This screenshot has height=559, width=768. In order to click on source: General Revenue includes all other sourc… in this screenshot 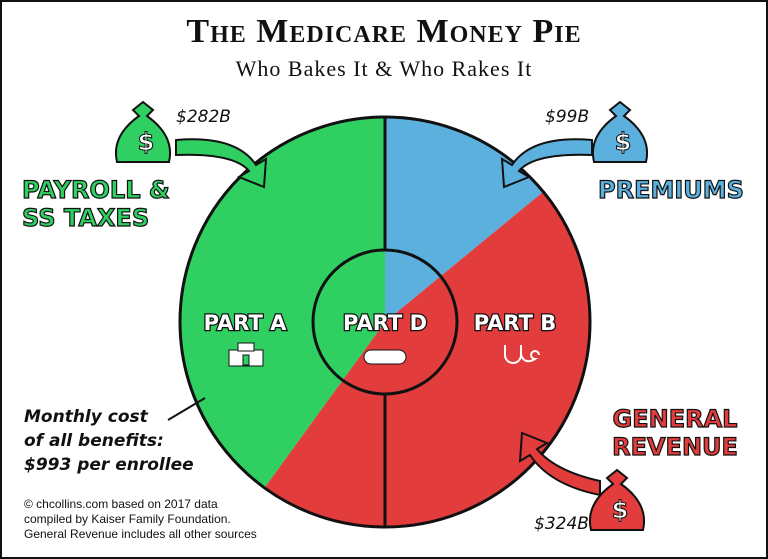, I will do `click(140, 534)`.